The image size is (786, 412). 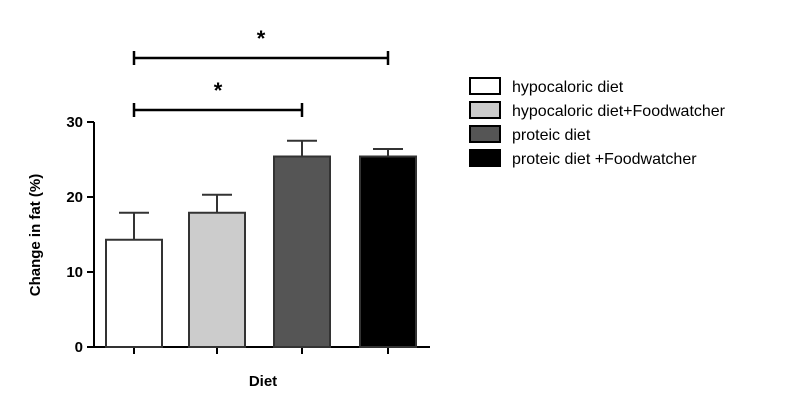 I want to click on y-tick-label: 20, so click(x=74, y=197).